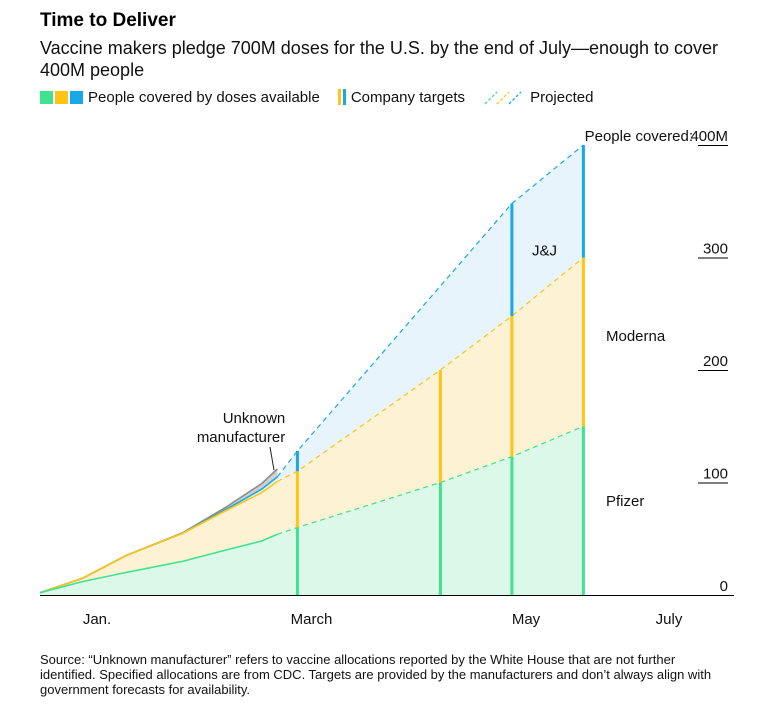 This screenshot has width=764, height=716. Describe the element at coordinates (254, 418) in the screenshot. I see `annotation-unknown-line1: Unknown` at that location.